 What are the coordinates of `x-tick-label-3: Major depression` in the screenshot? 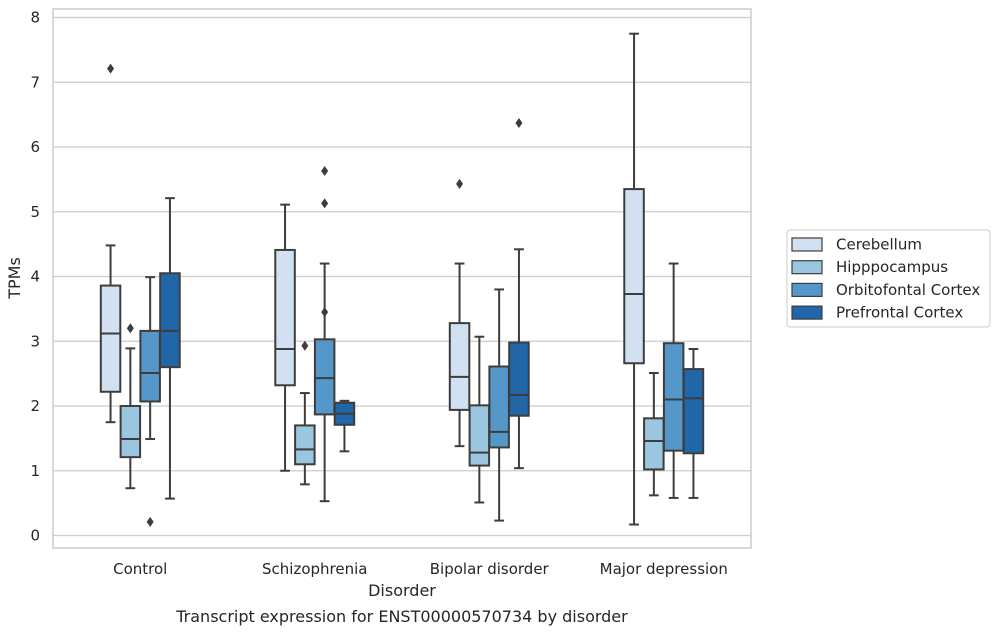 It's located at (664, 569).